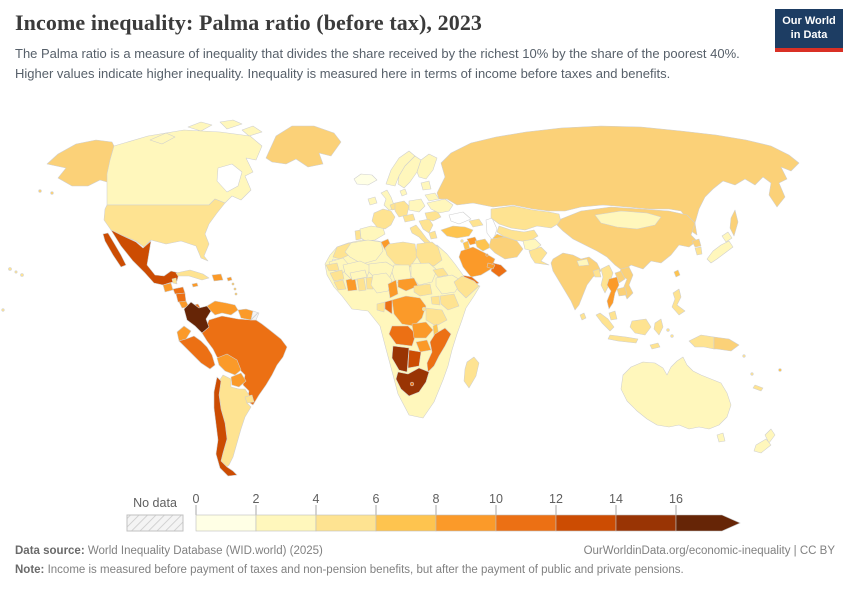  Describe the element at coordinates (576, 281) in the screenshot. I see `country-india` at that location.